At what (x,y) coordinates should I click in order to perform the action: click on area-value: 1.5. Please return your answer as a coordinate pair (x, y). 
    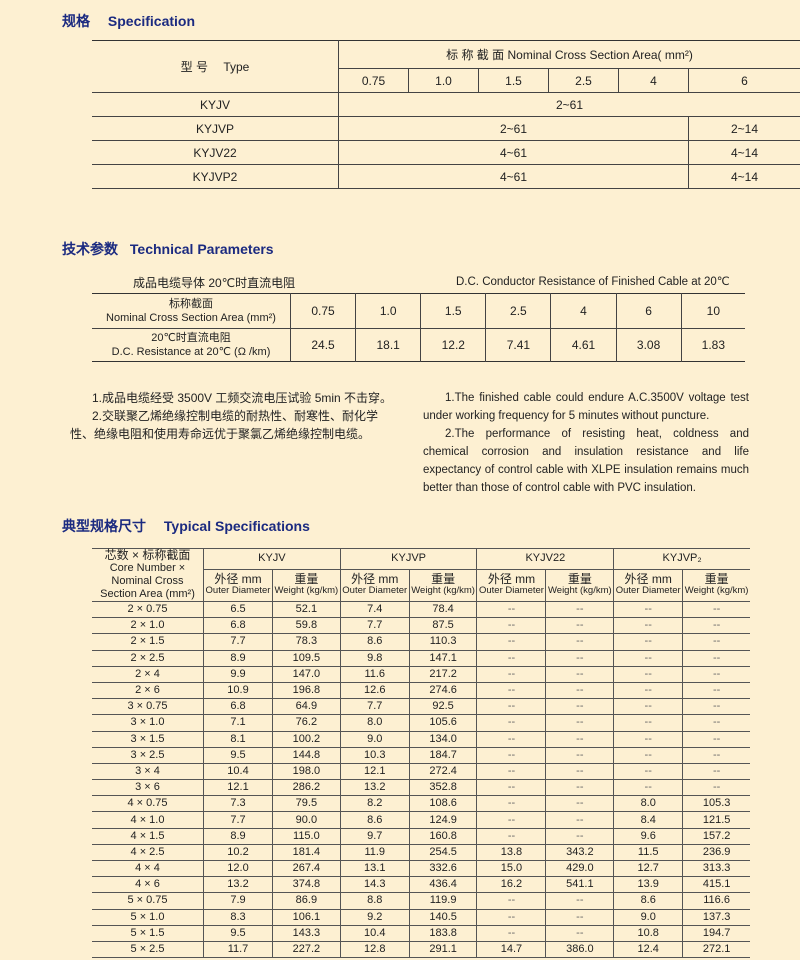
    Looking at the image, I should click on (453, 311).